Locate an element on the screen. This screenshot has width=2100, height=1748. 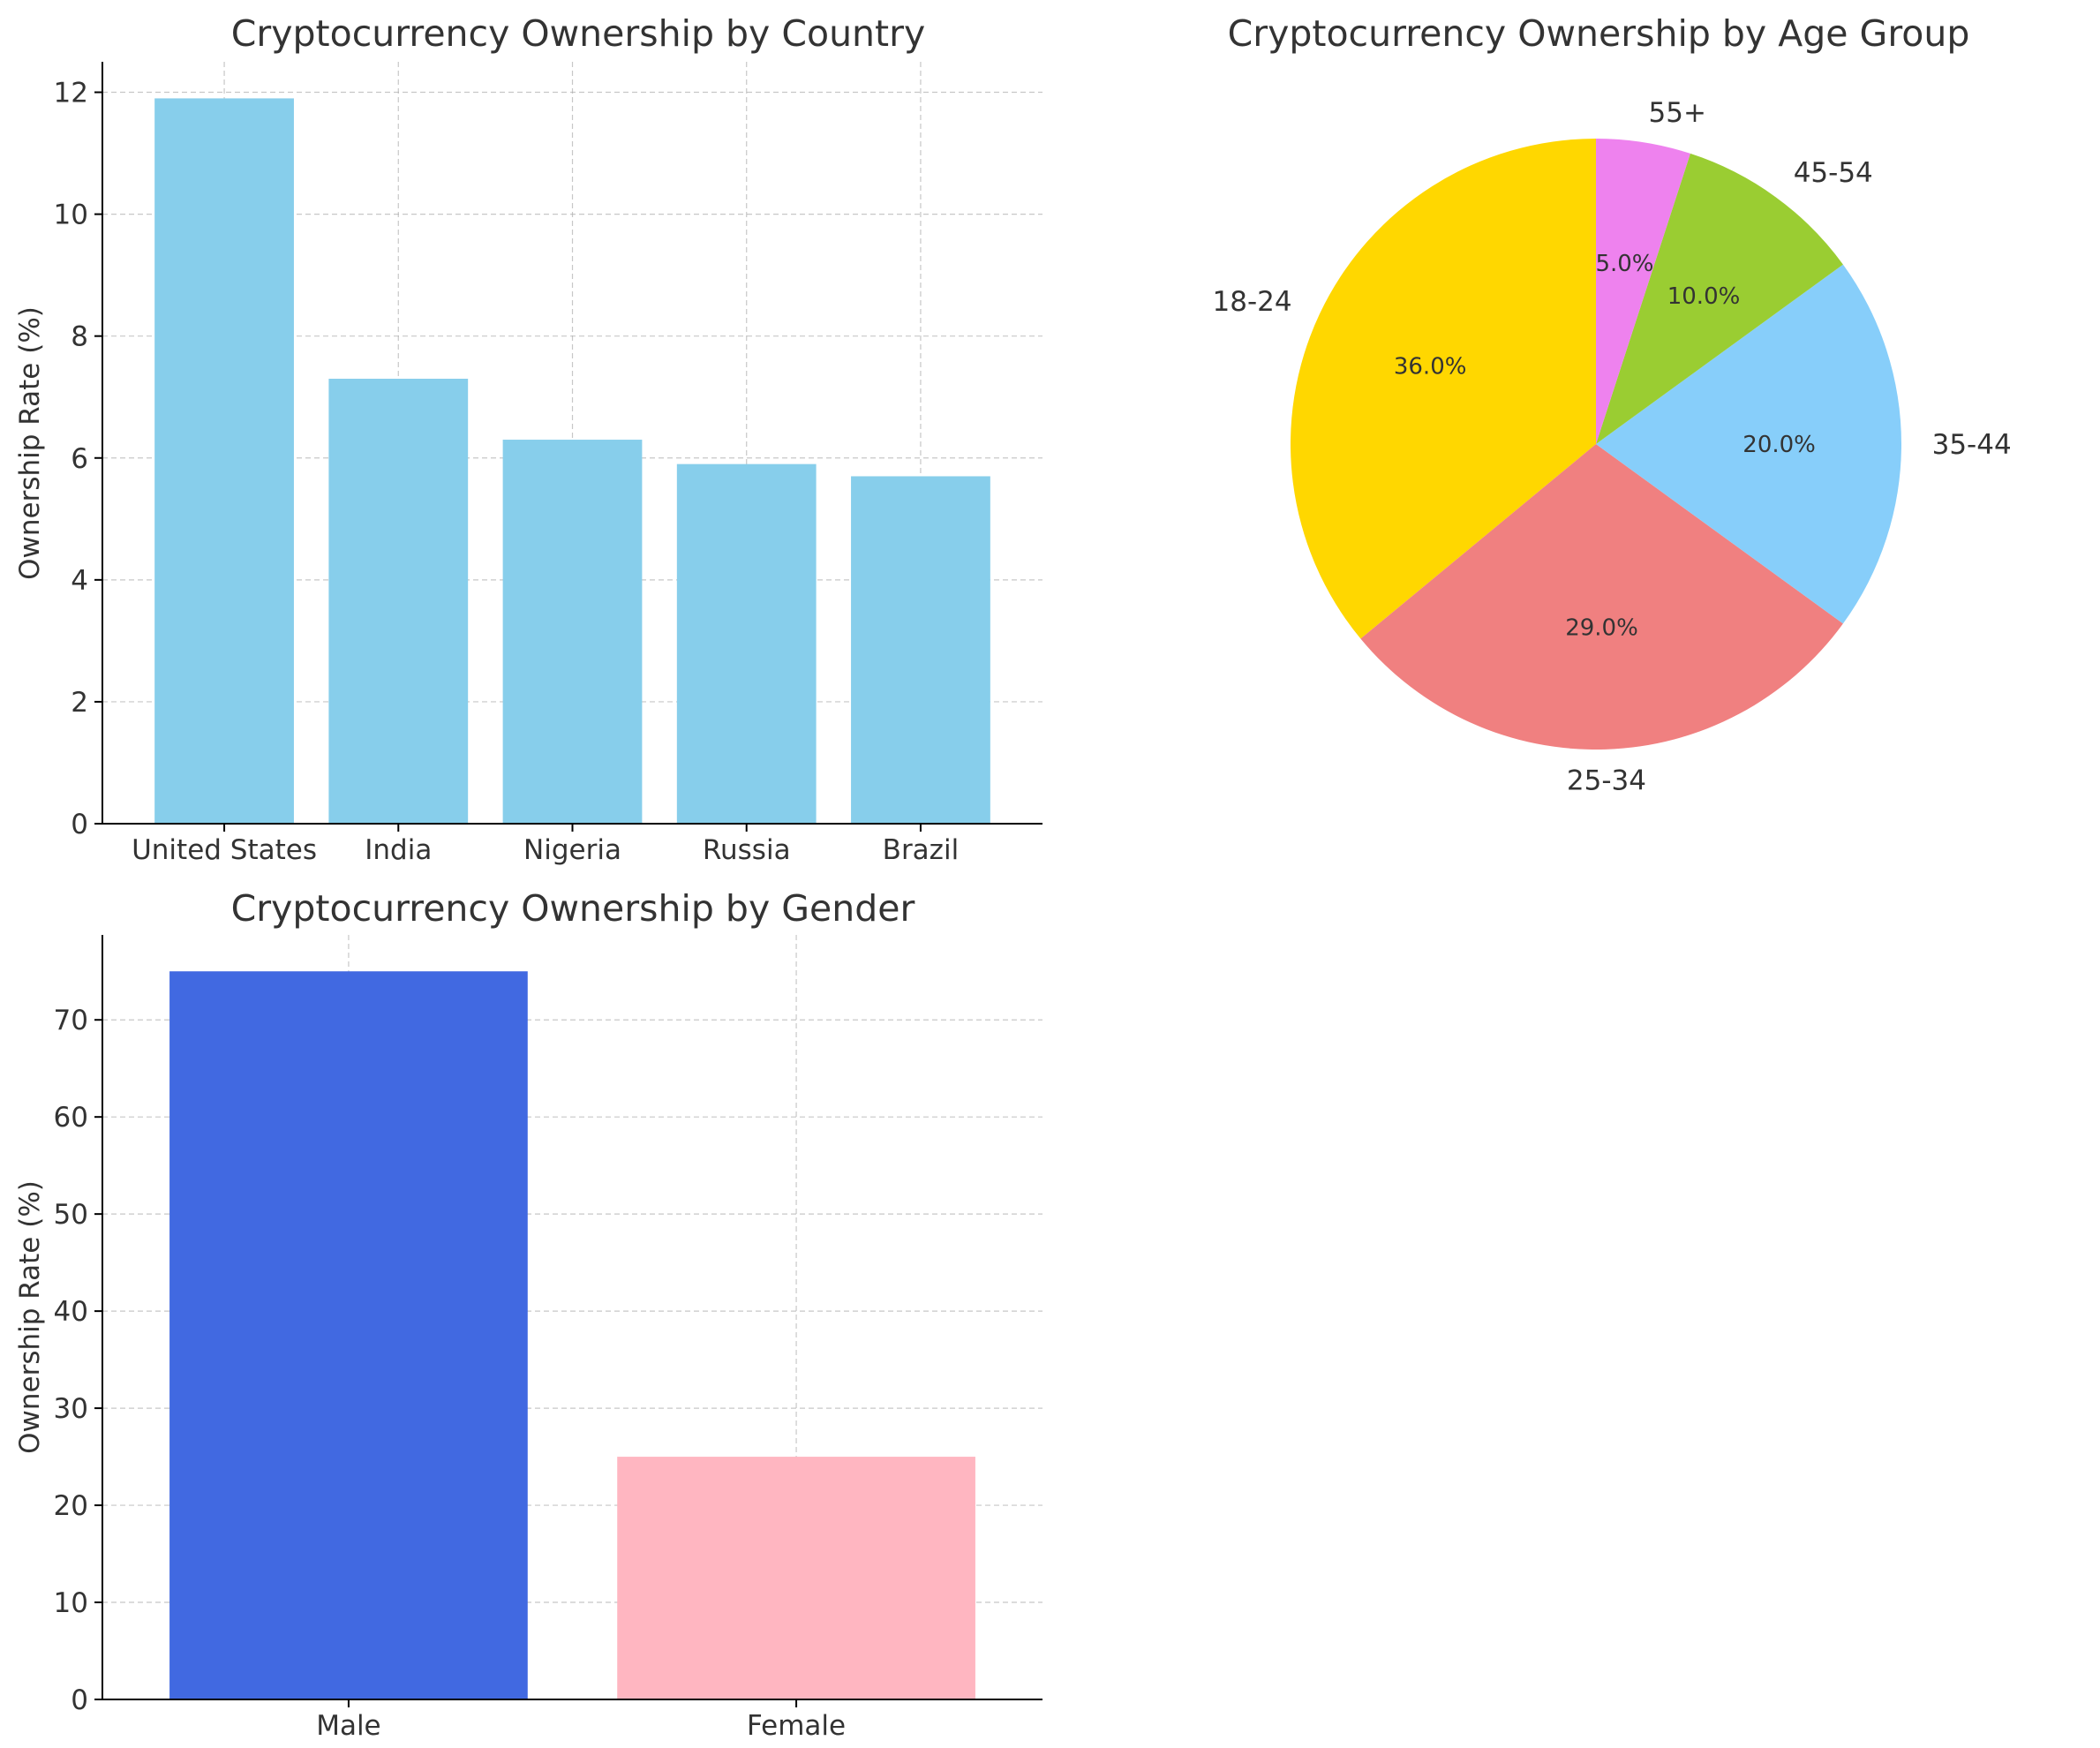
age-pie-category-label: 45-54 is located at coordinates (1834, 173).